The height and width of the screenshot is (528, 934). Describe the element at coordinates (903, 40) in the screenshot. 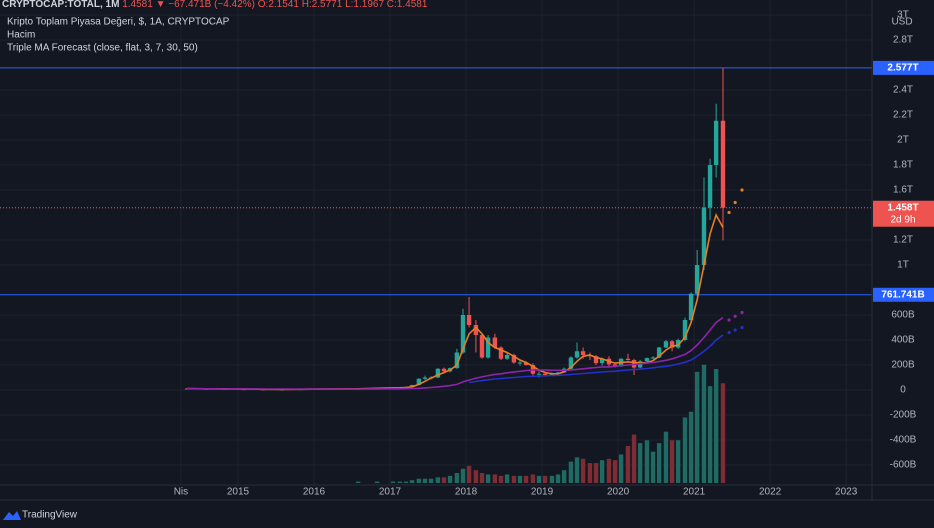

I see `y-tick-label: 2.8T` at that location.